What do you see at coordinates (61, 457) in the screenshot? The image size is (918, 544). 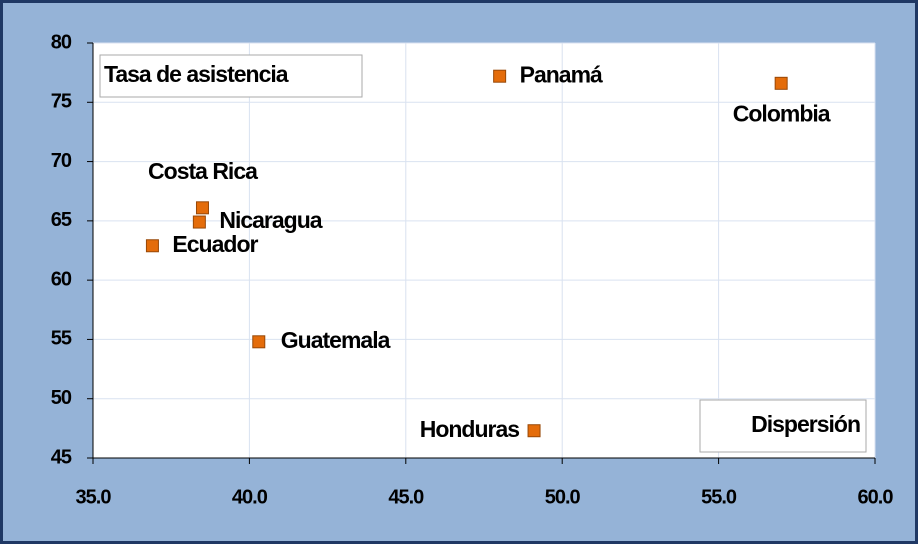 I see `y-tick-label: 45` at bounding box center [61, 457].